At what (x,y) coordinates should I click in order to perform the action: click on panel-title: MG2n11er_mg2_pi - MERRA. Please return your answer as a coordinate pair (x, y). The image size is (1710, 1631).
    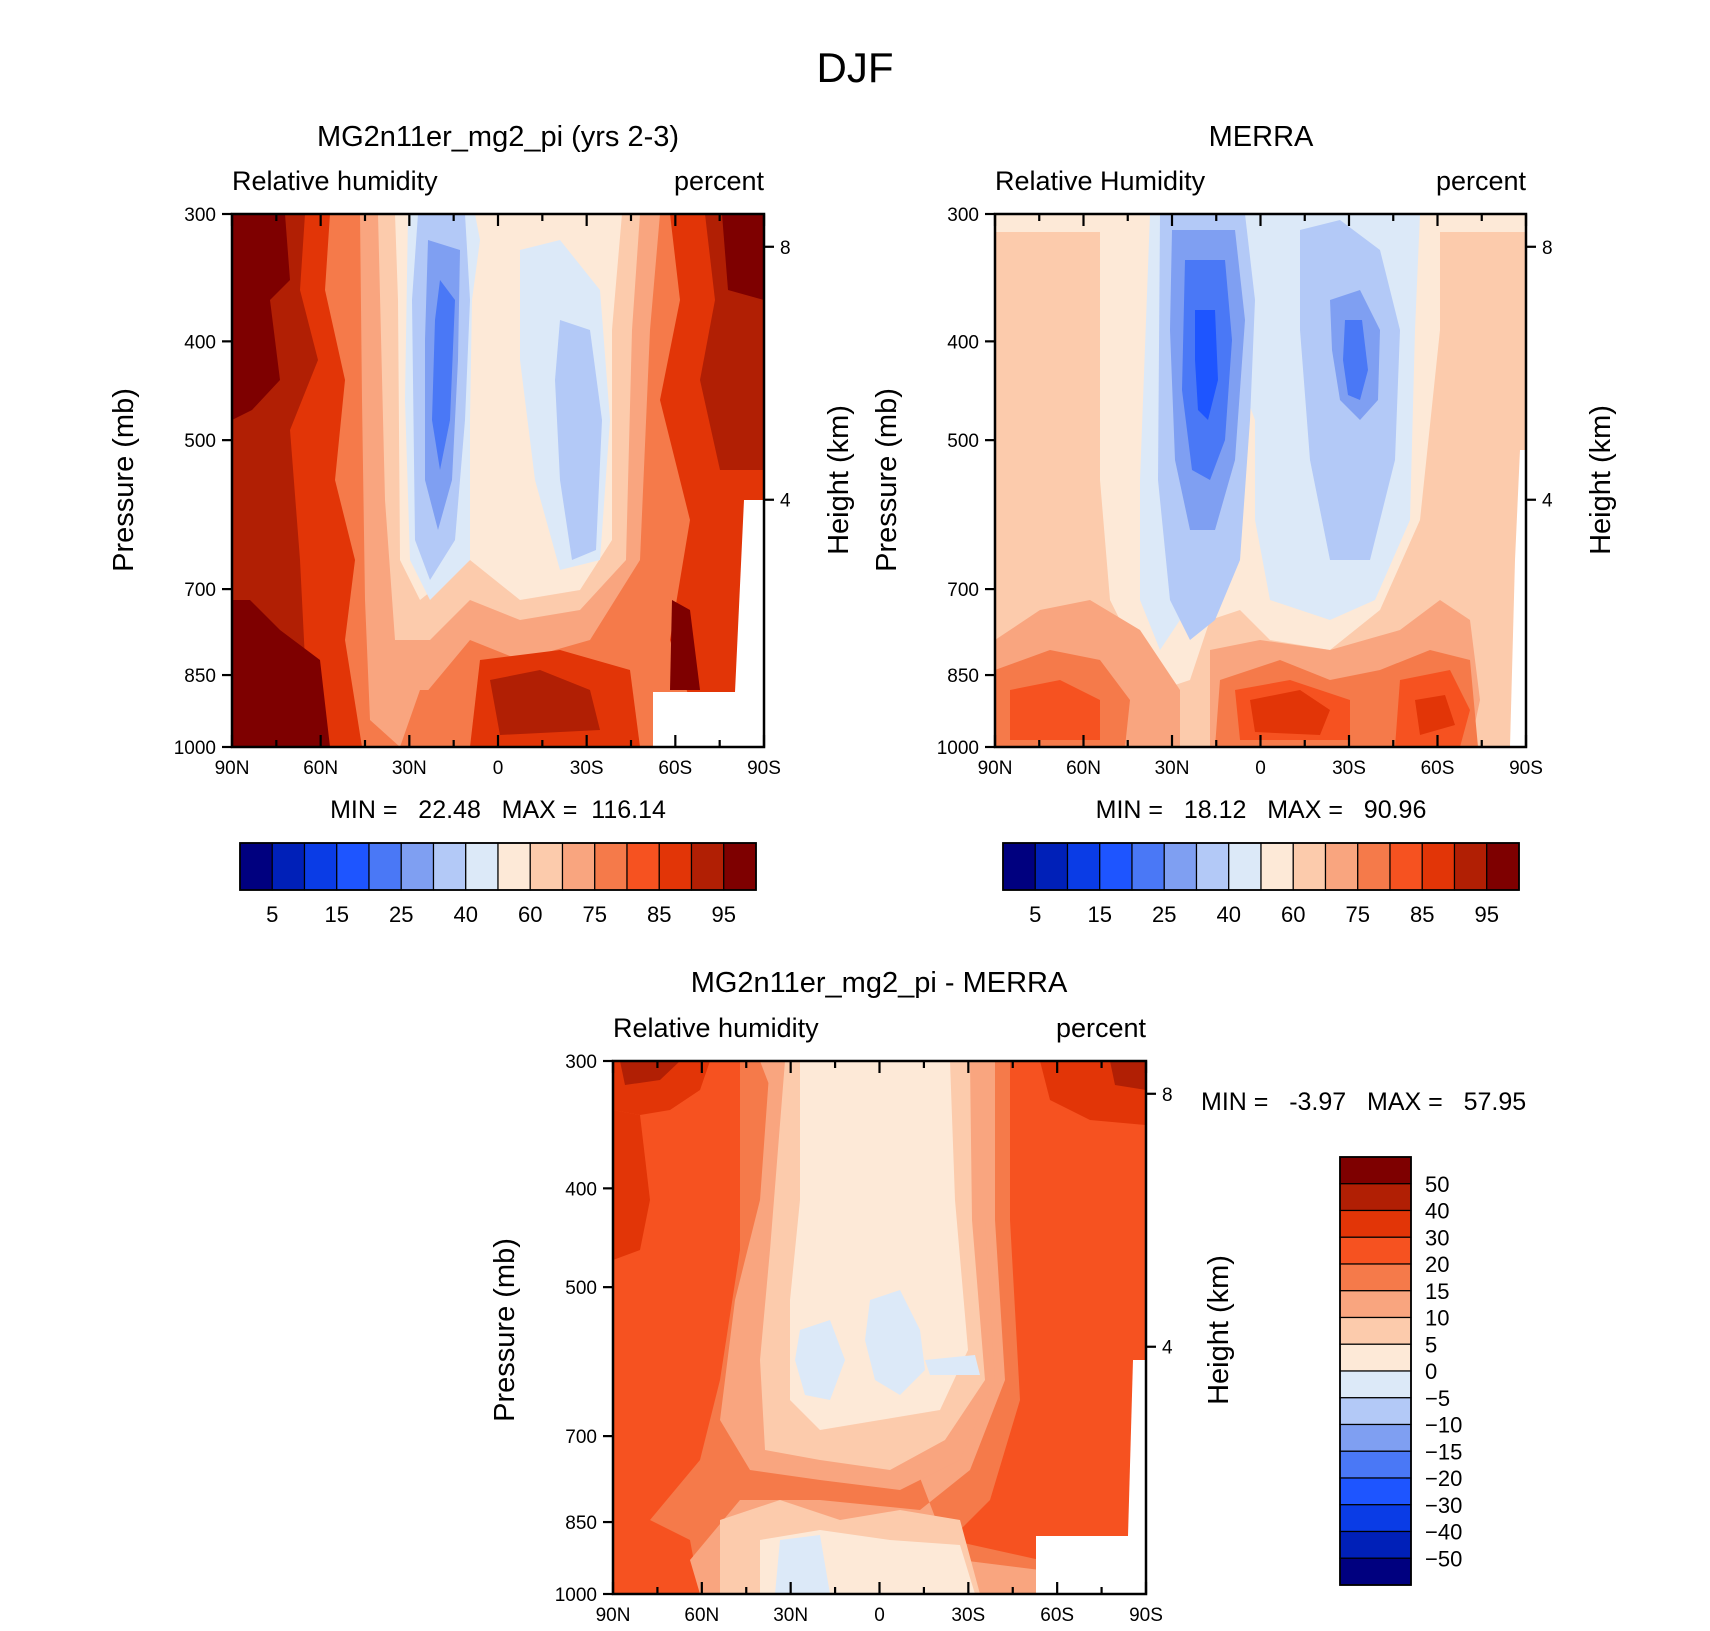
    Looking at the image, I should click on (879, 983).